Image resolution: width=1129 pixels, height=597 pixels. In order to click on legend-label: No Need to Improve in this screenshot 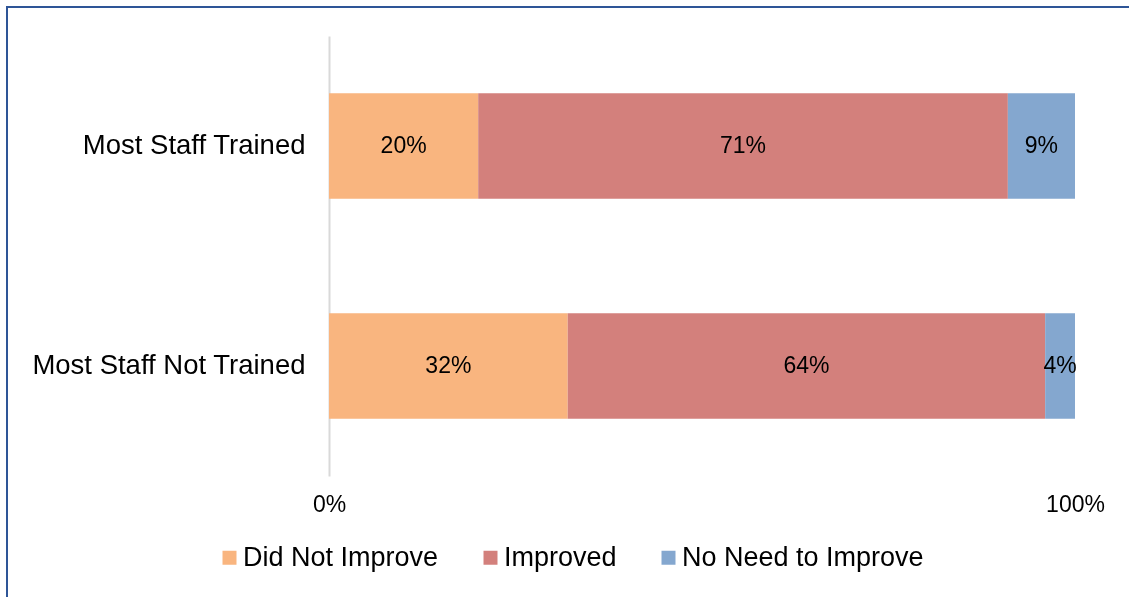, I will do `click(803, 556)`.